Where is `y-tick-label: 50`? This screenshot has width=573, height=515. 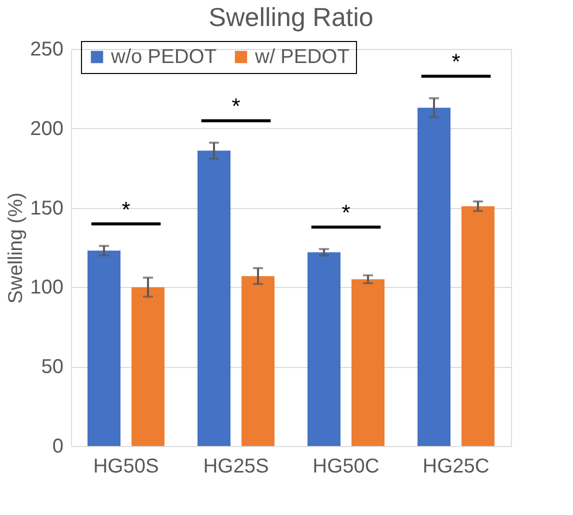
y-tick-label: 50 is located at coordinates (52, 367).